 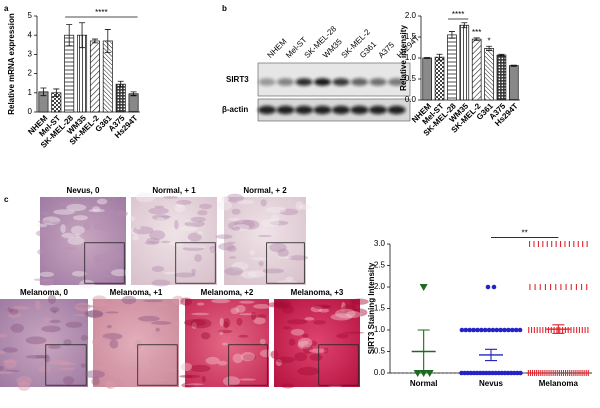 I want to click on significance: ****, so click(x=458, y=14).